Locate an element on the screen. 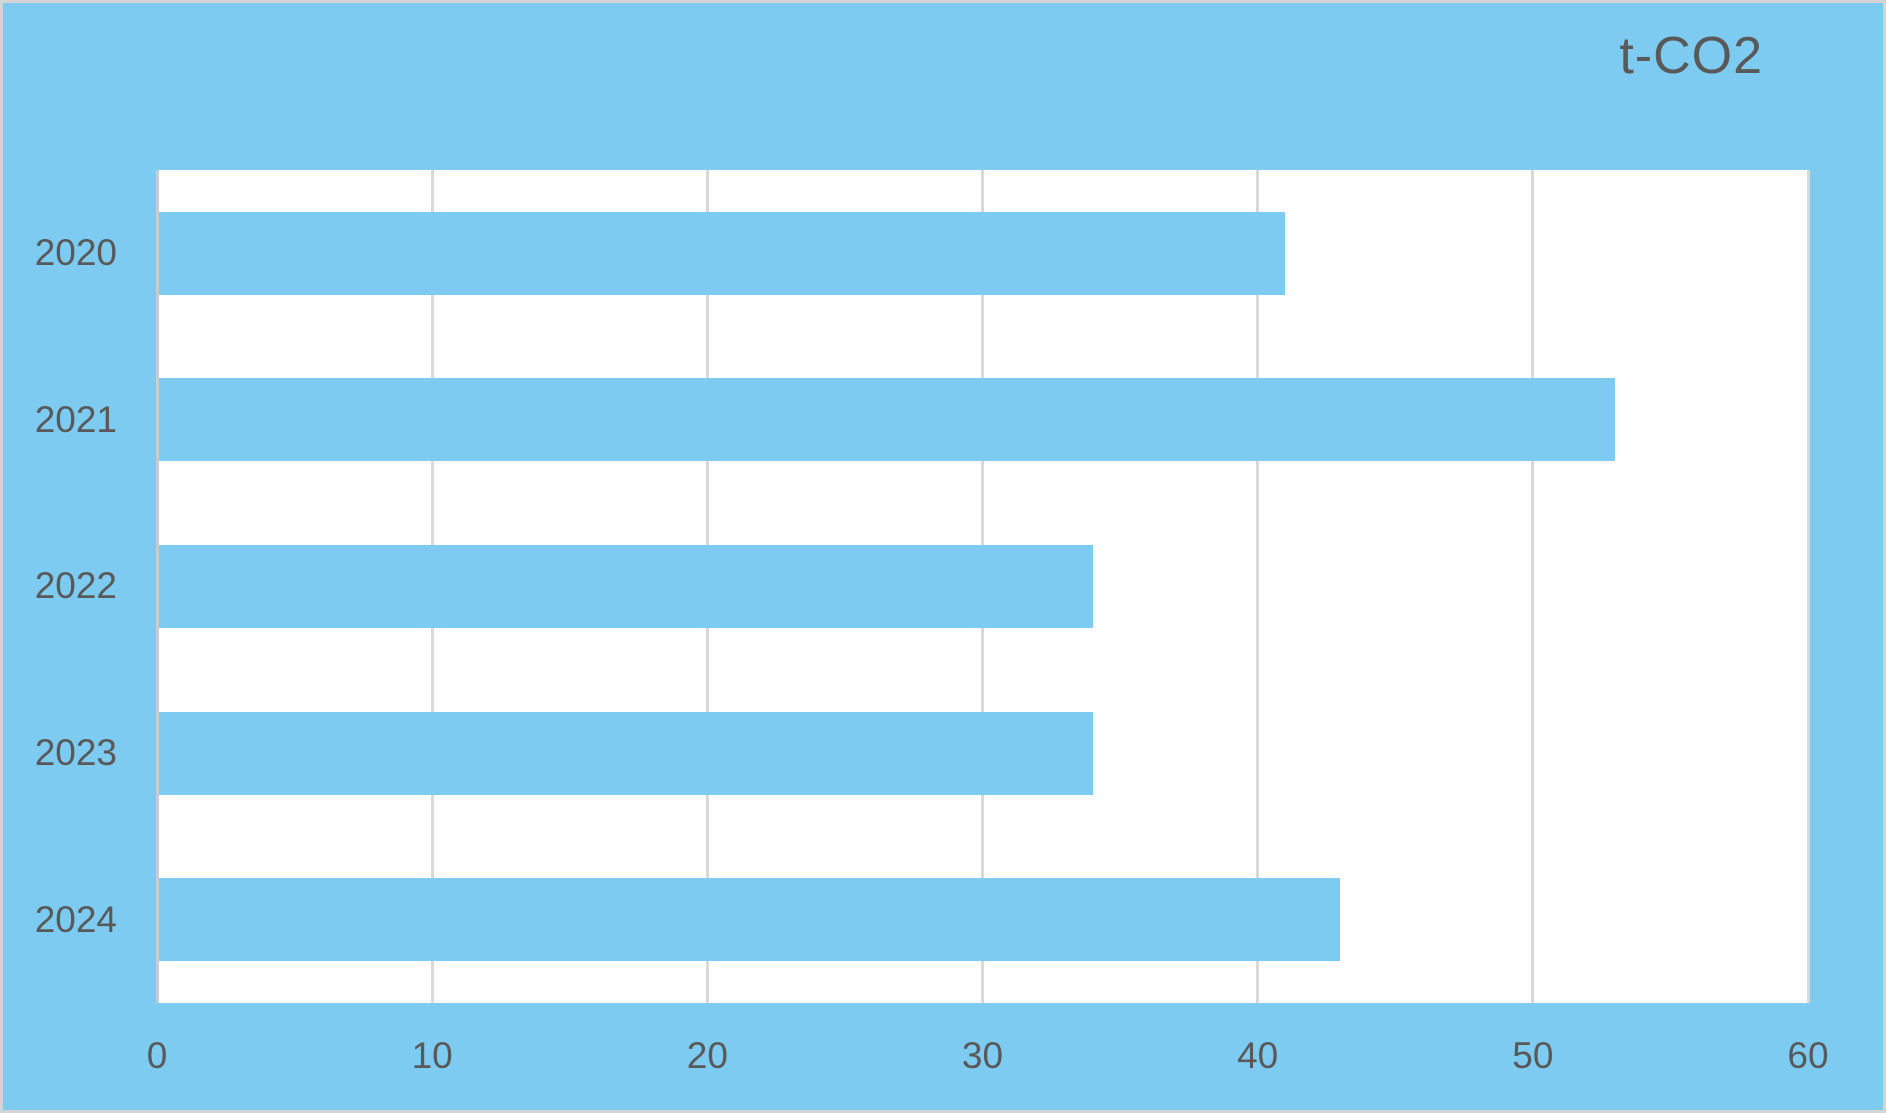 This screenshot has height=1113, width=1886. y-axis-line is located at coordinates (157, 586).